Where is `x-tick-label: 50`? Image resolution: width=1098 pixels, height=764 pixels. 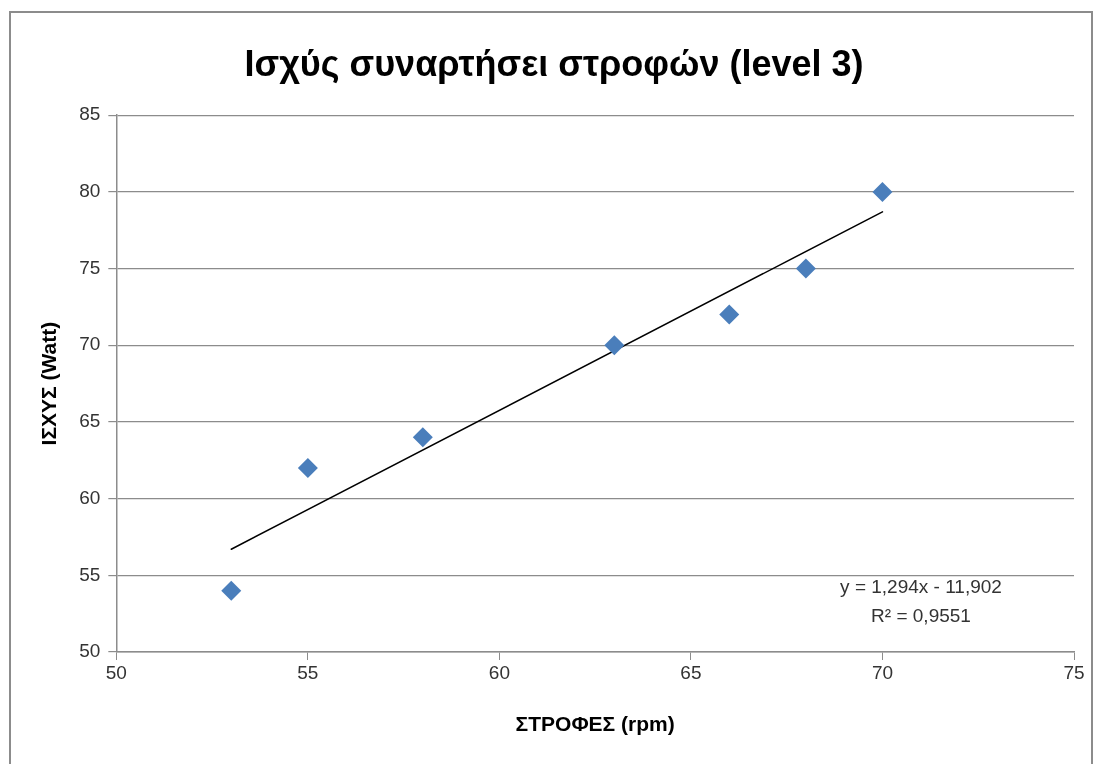 x-tick-label: 50 is located at coordinates (116, 672).